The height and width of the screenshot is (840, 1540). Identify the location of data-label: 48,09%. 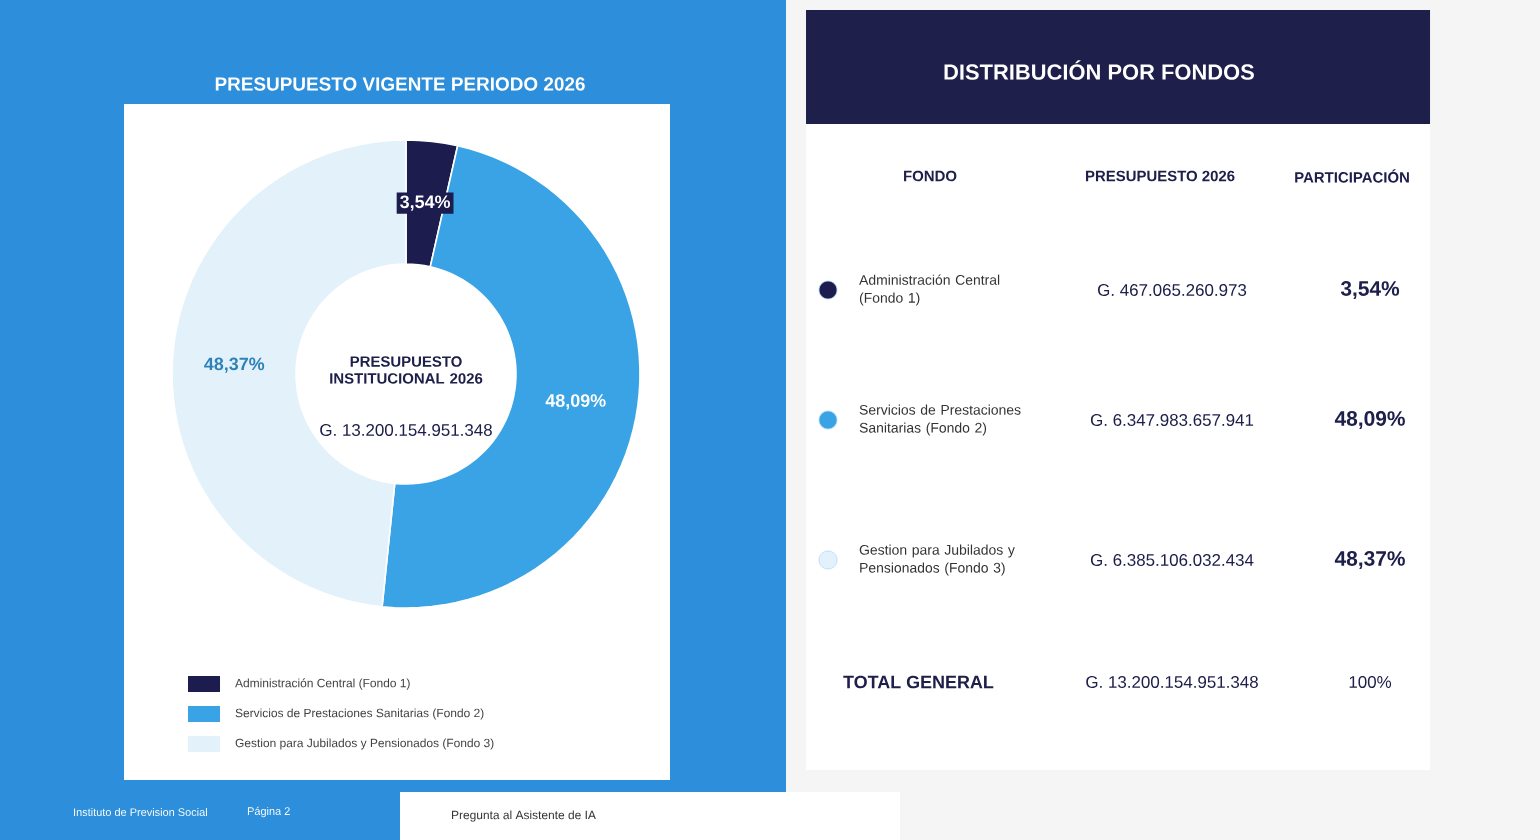
(575, 402).